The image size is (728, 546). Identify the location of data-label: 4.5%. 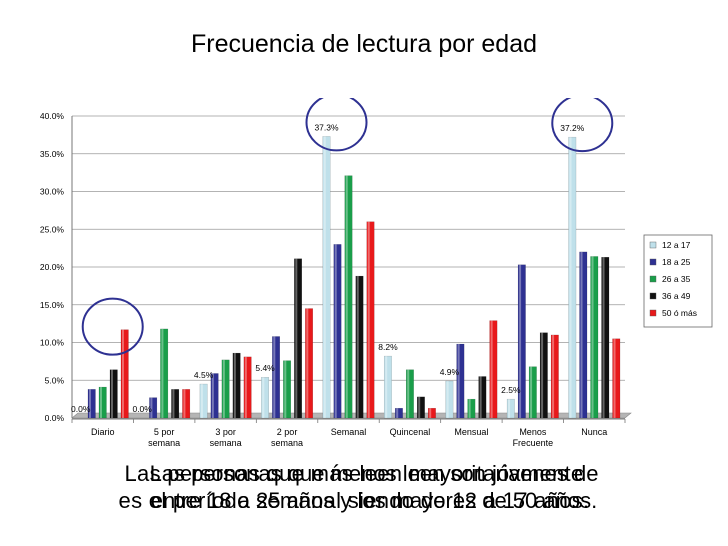
(204, 375).